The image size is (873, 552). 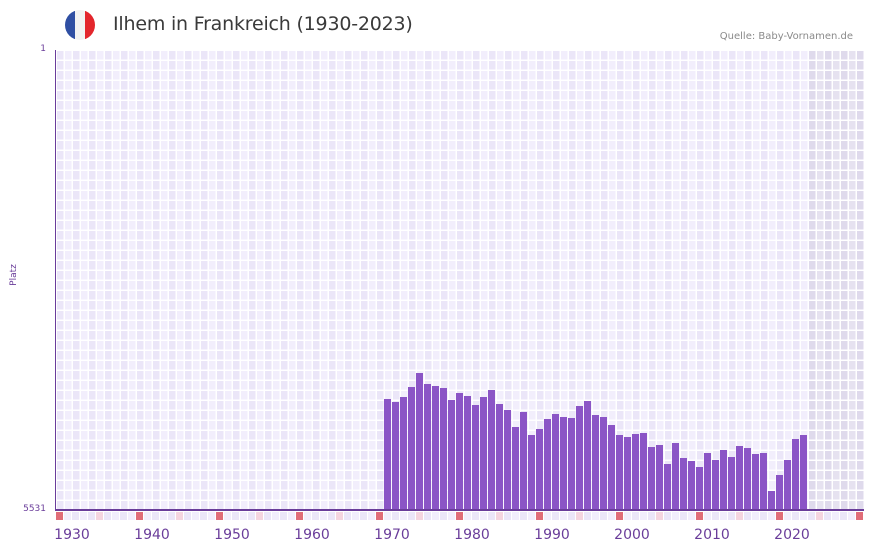 What do you see at coordinates (539, 469) in the screenshot?
I see `bar-1990` at bounding box center [539, 469].